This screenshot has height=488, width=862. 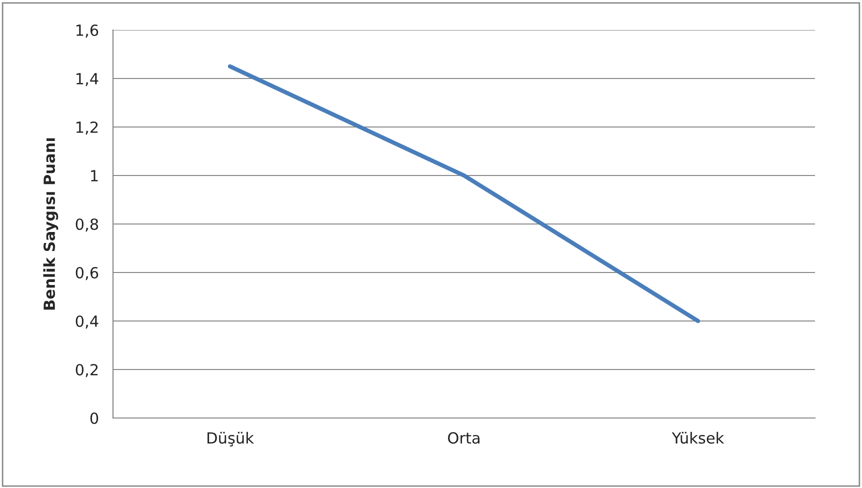 I want to click on y-tick-label: 0,2, so click(x=87, y=371).